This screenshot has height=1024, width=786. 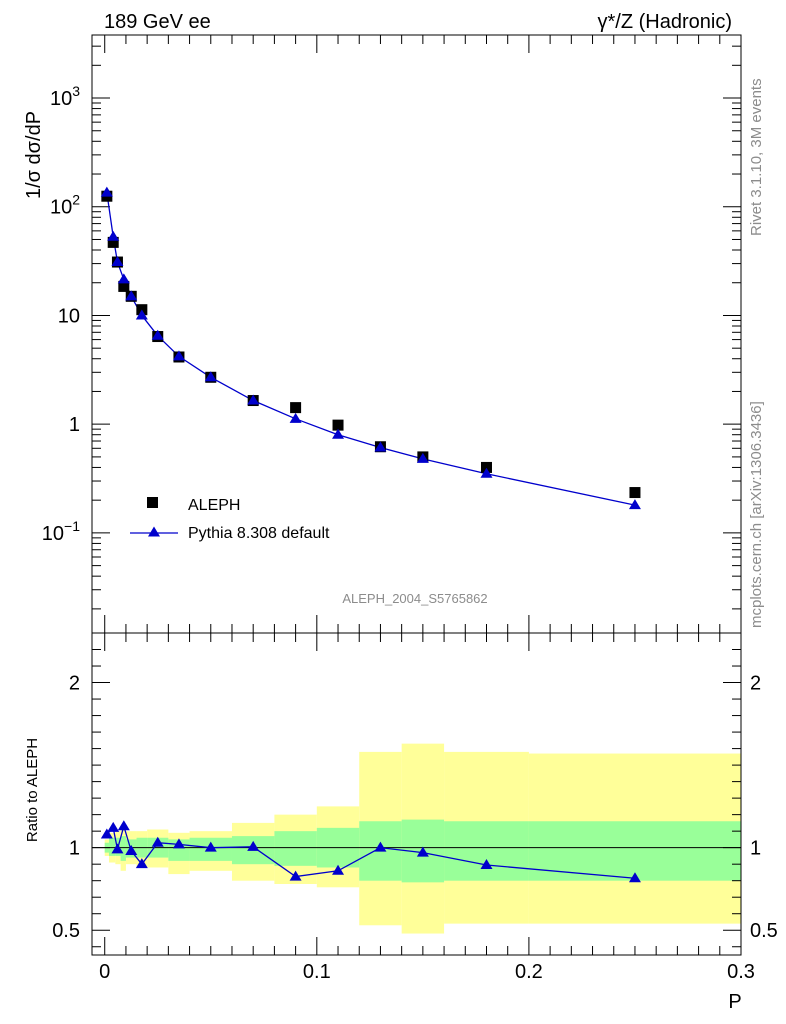 What do you see at coordinates (34, 155) in the screenshot?
I see `main-y-axis-label: 1/σ dσ/dP` at bounding box center [34, 155].